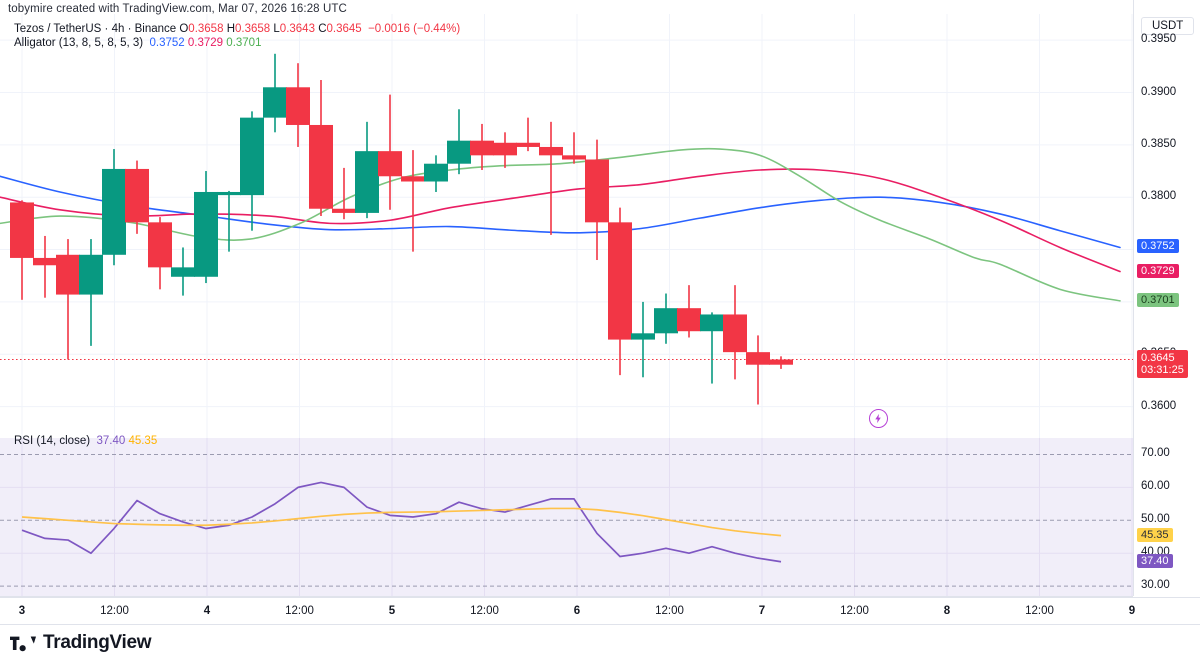 This screenshot has width=1200, height=661. I want to click on rsi-tick-label: 70.00, so click(1155, 453).